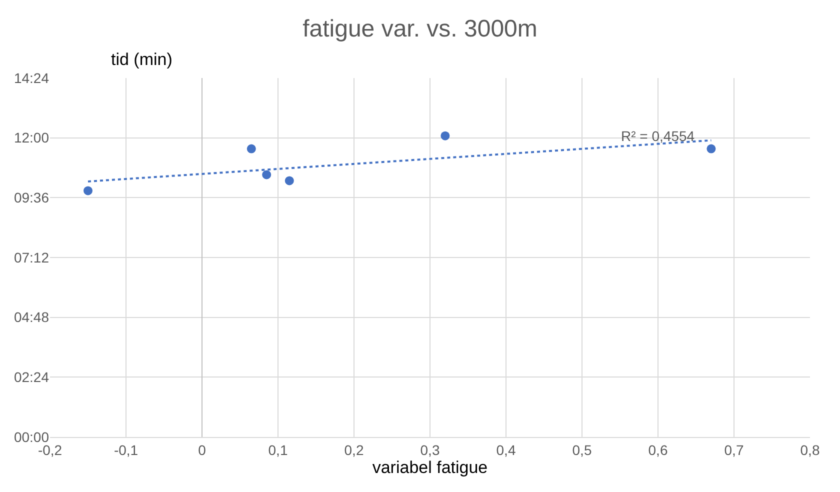 The height and width of the screenshot is (492, 840). What do you see at coordinates (658, 136) in the screenshot?
I see `annotation: R² = 0,4554` at bounding box center [658, 136].